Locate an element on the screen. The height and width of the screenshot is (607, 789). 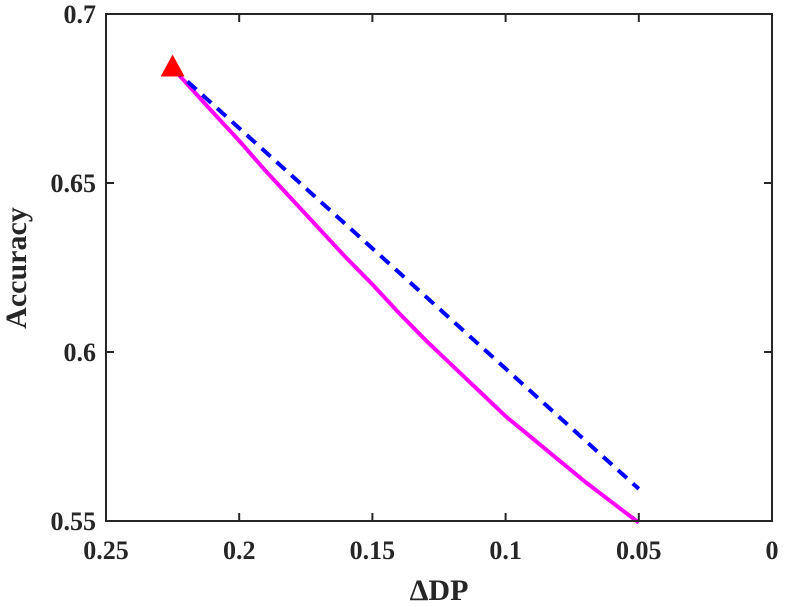
x-tick-label: 0.1 is located at coordinates (505, 550).